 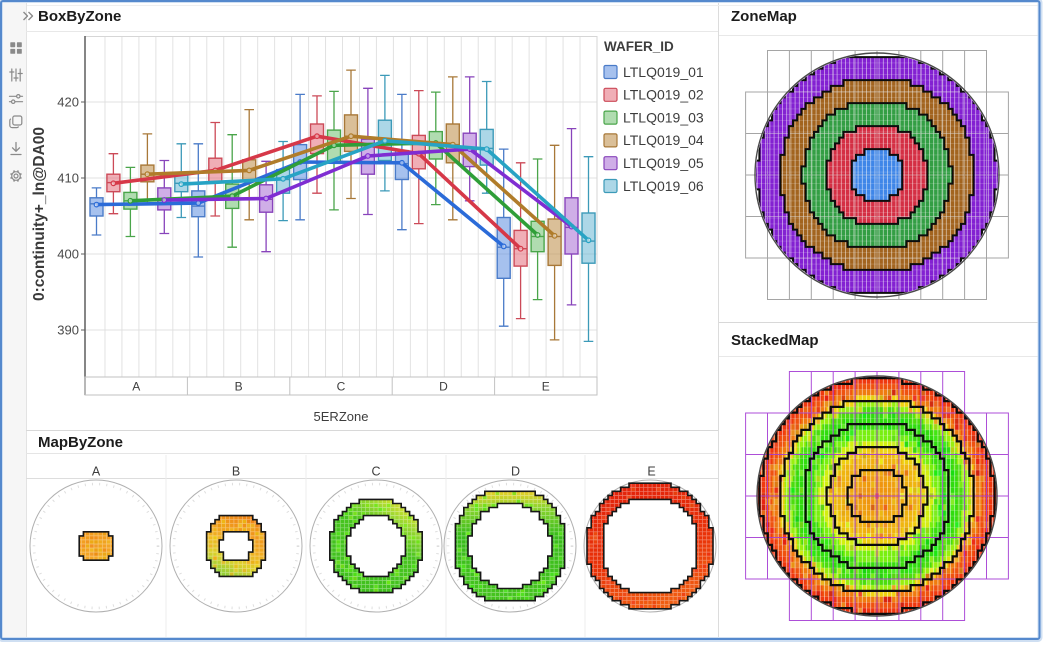 I want to click on svg-text: 400, so click(x=68, y=254).